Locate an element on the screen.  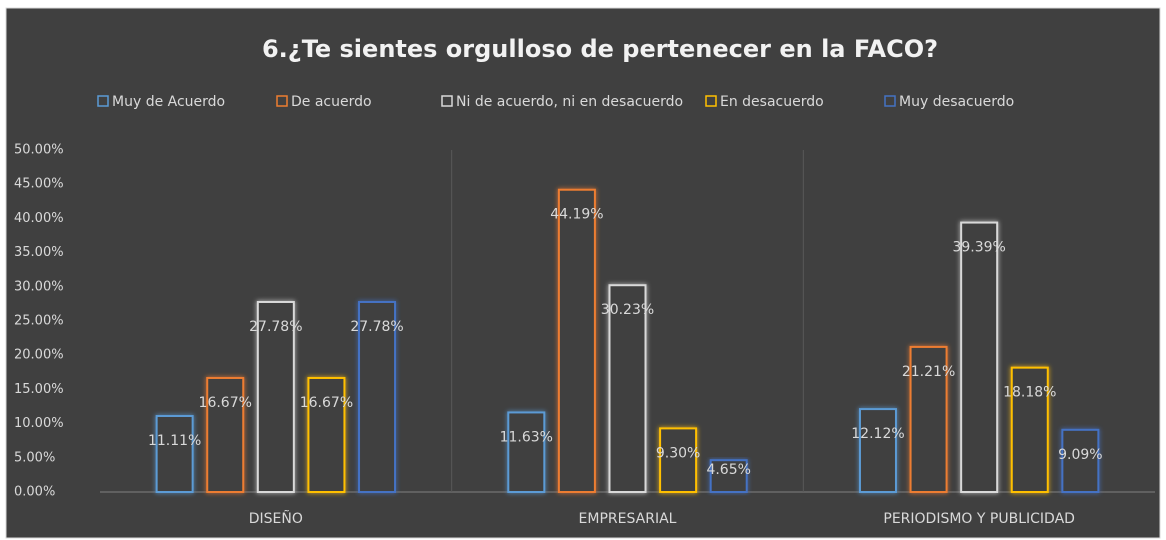
value-label: 12.12% is located at coordinates (877, 434).